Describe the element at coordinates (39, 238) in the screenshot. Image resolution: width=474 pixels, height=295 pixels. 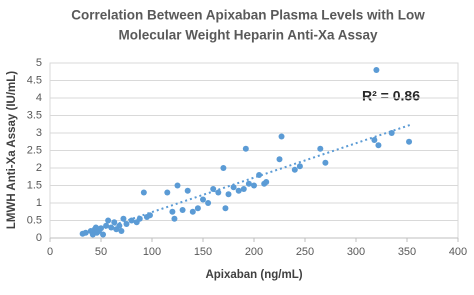
I see `y-tick-label: 0` at that location.